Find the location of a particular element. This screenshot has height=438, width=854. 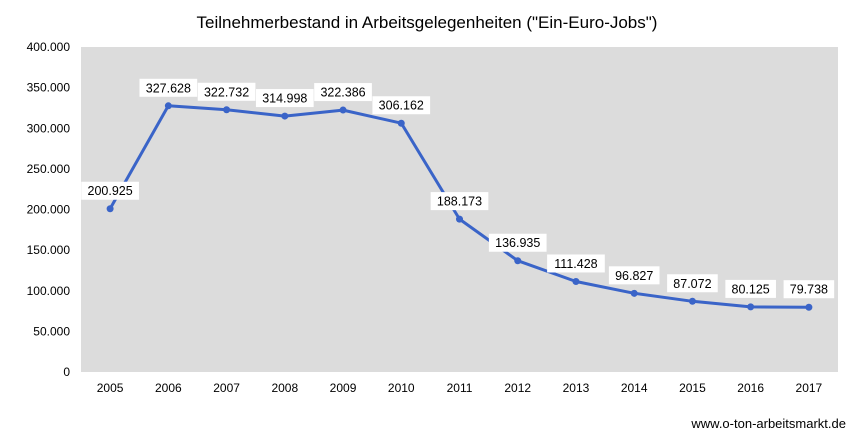

data-label: 306.162 is located at coordinates (401, 105).